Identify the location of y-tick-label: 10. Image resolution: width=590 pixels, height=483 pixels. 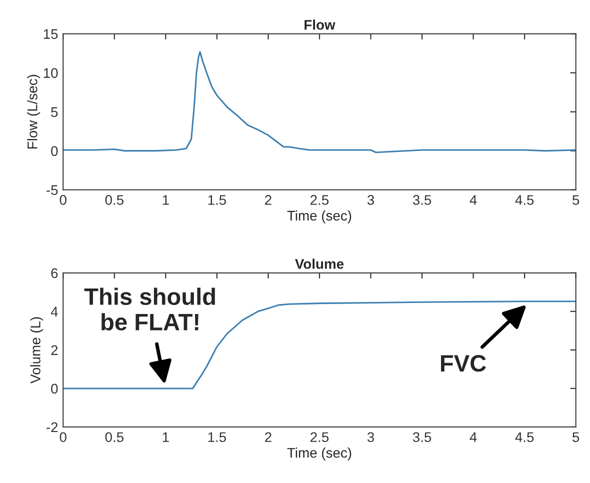
(51, 73).